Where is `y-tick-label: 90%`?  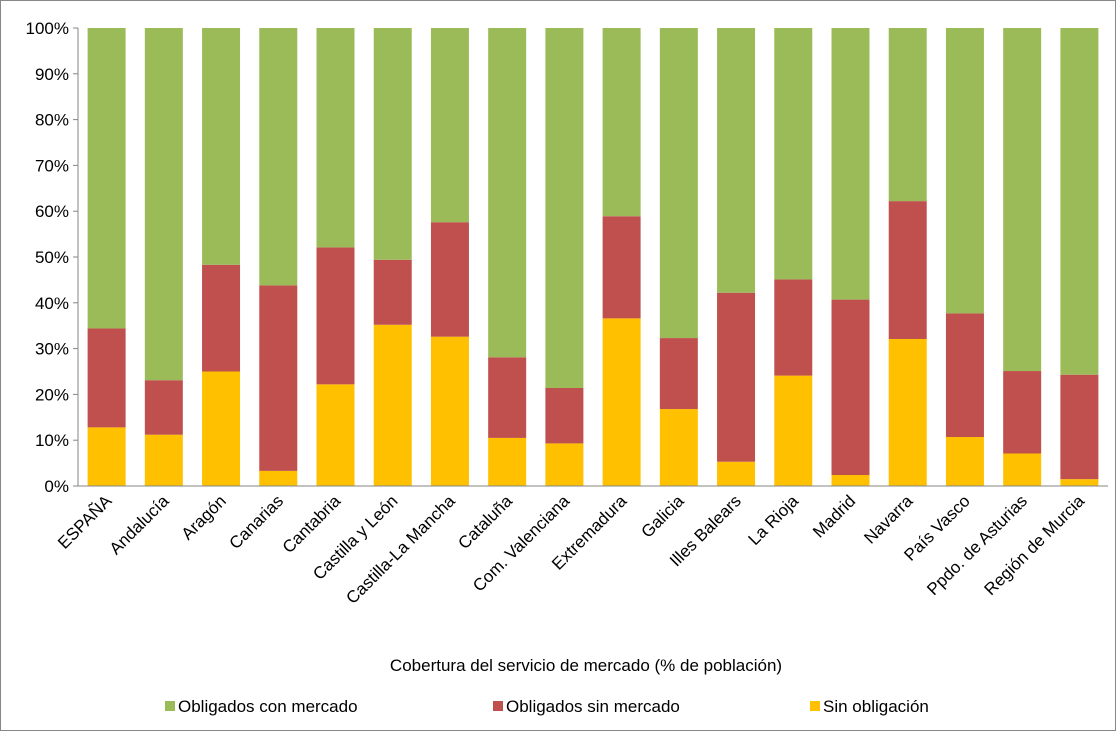 y-tick-label: 90% is located at coordinates (52, 74).